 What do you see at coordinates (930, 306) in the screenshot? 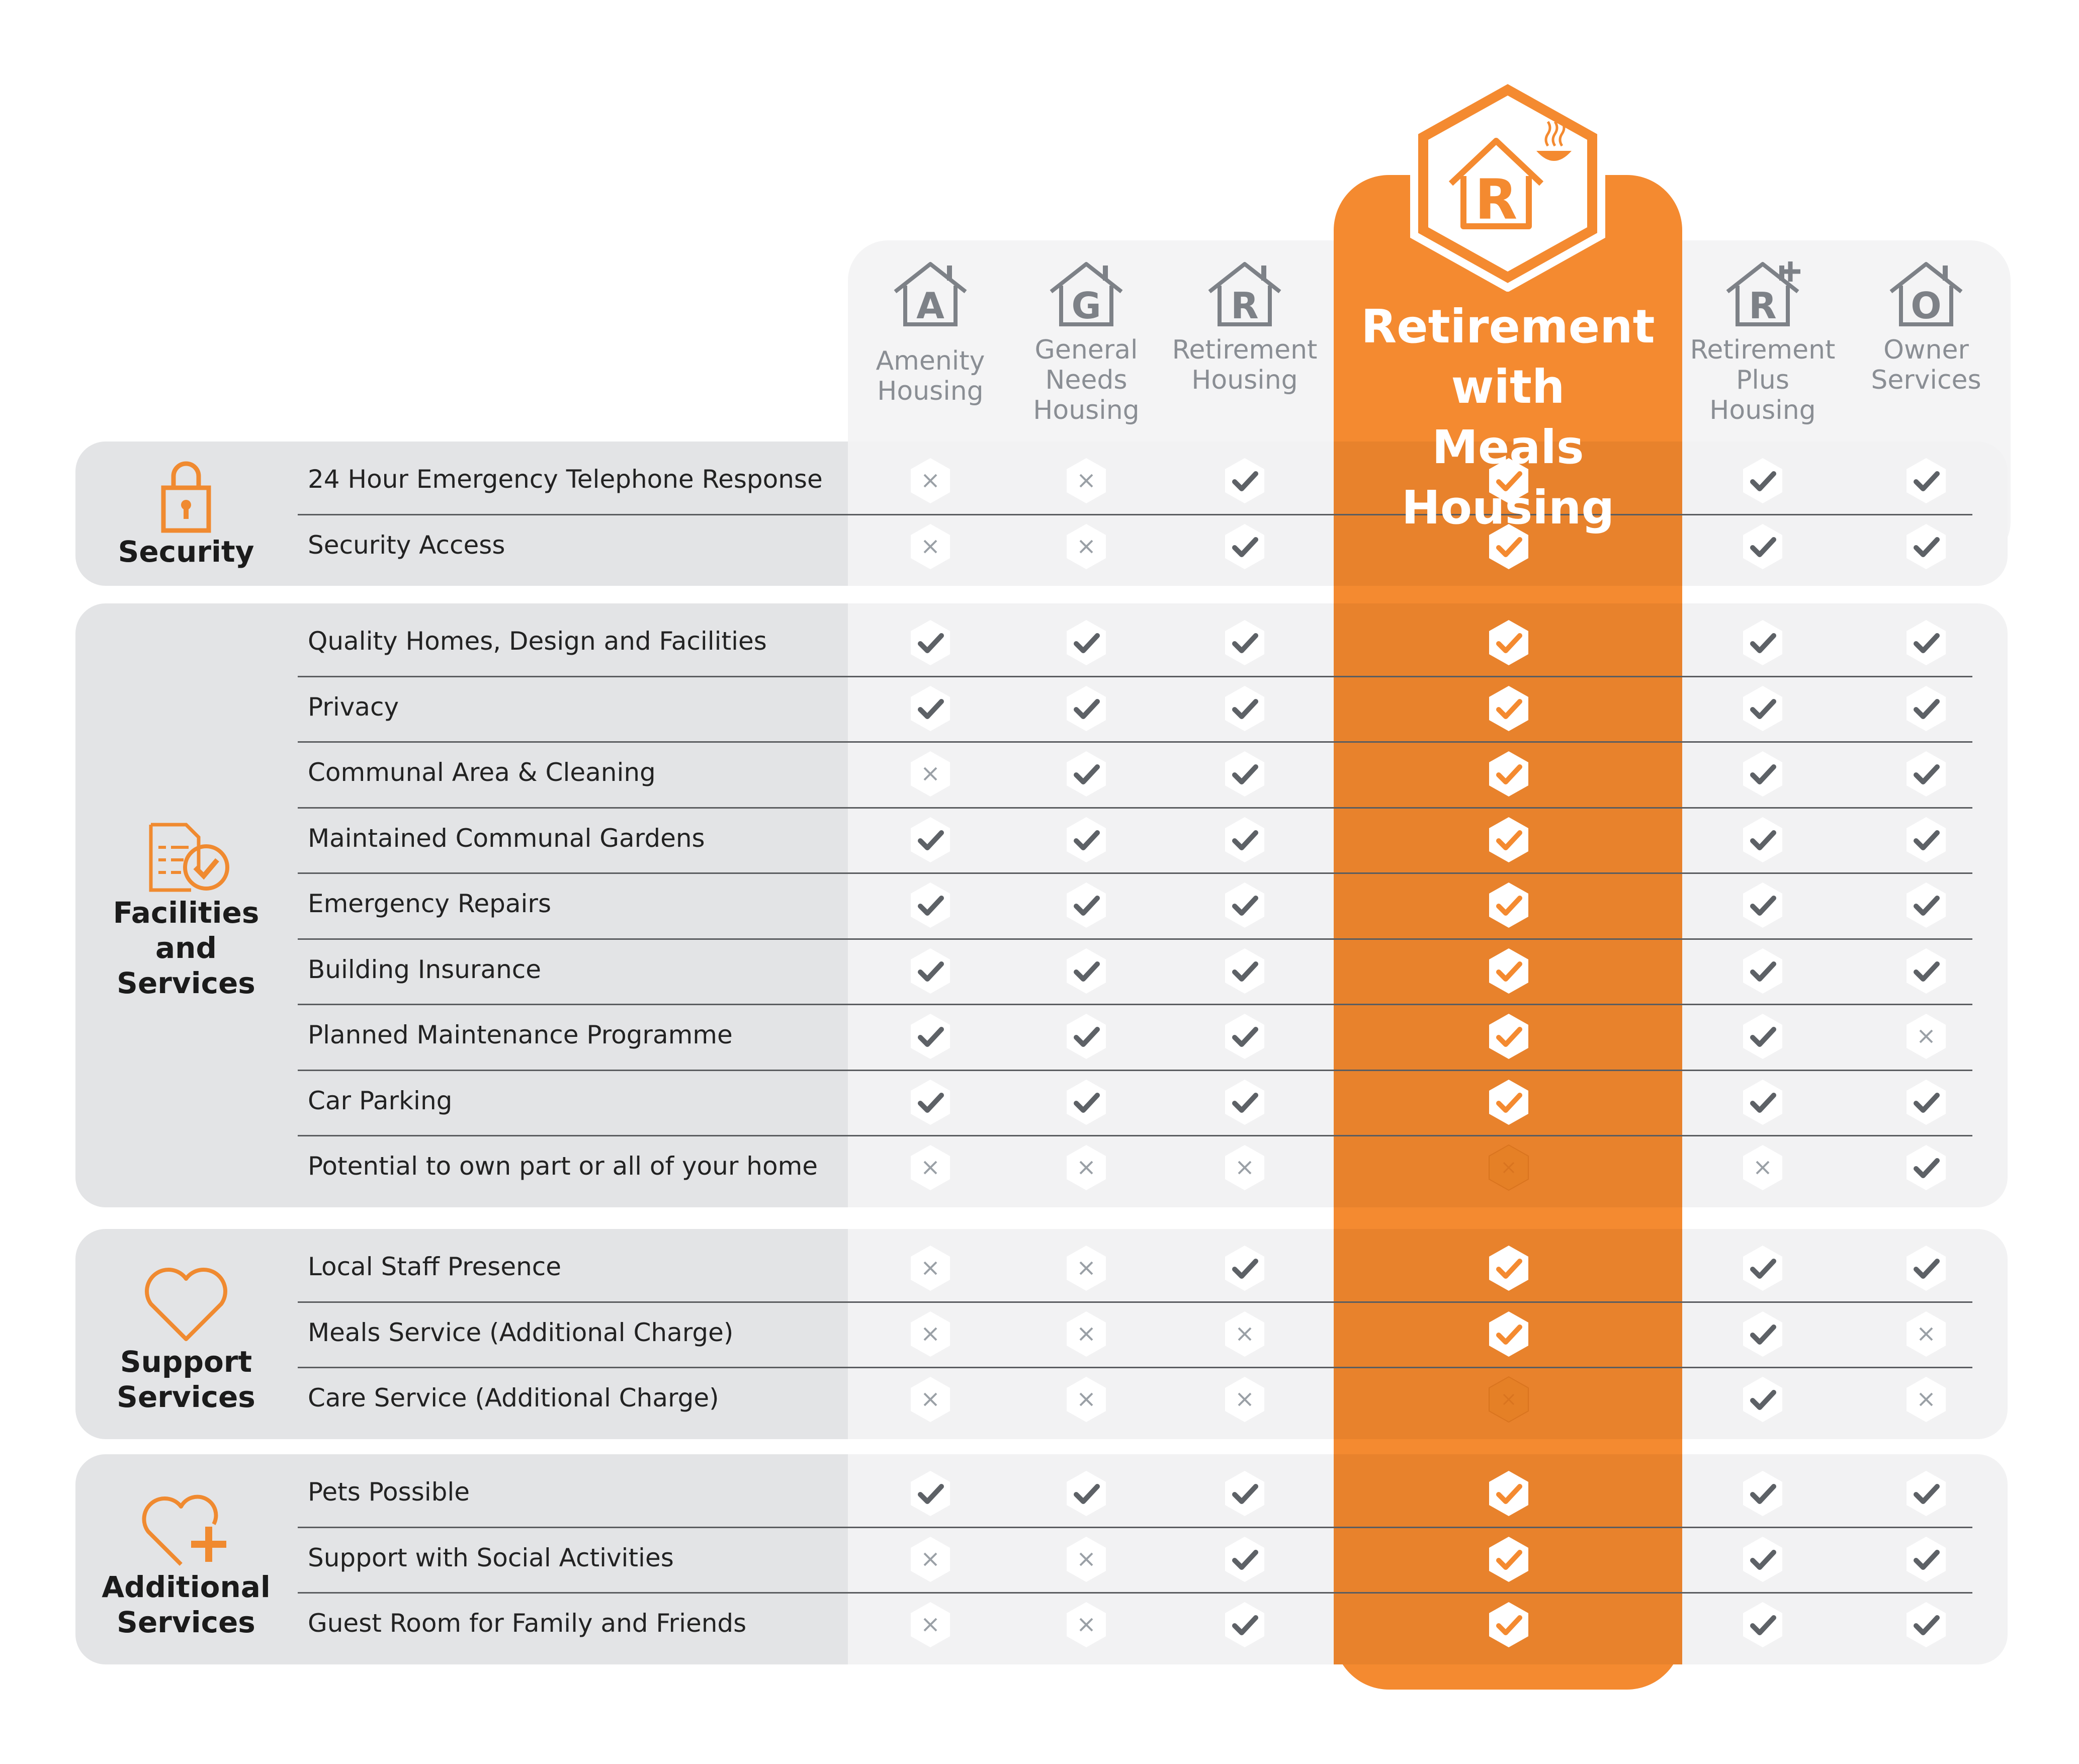
I see `svg-text: A` at bounding box center [930, 306].